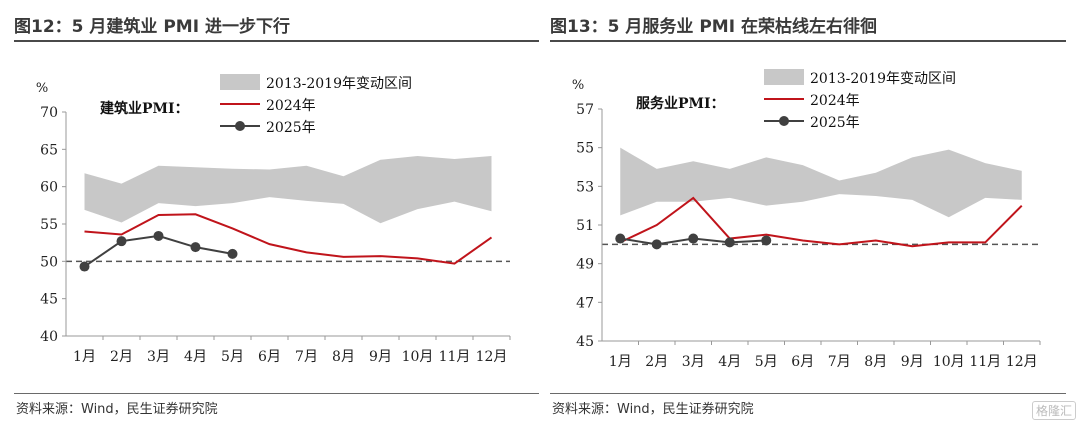 This screenshot has height=424, width=1080. Describe the element at coordinates (585, 303) in the screenshot. I see `y-tick-label: 47` at that location.